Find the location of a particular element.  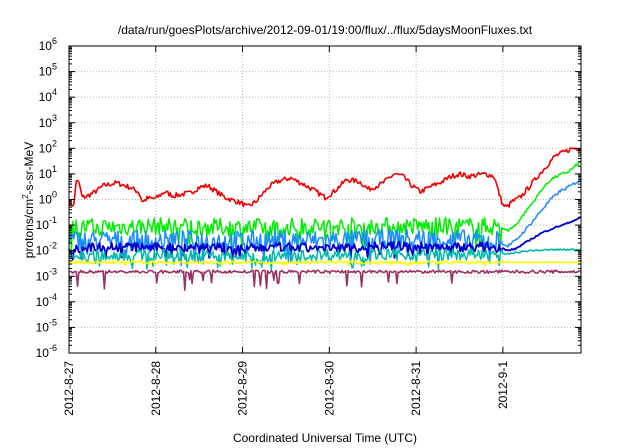

x-axis-label: Coordinated Universal Time (UTC) is located at coordinates (325, 438).